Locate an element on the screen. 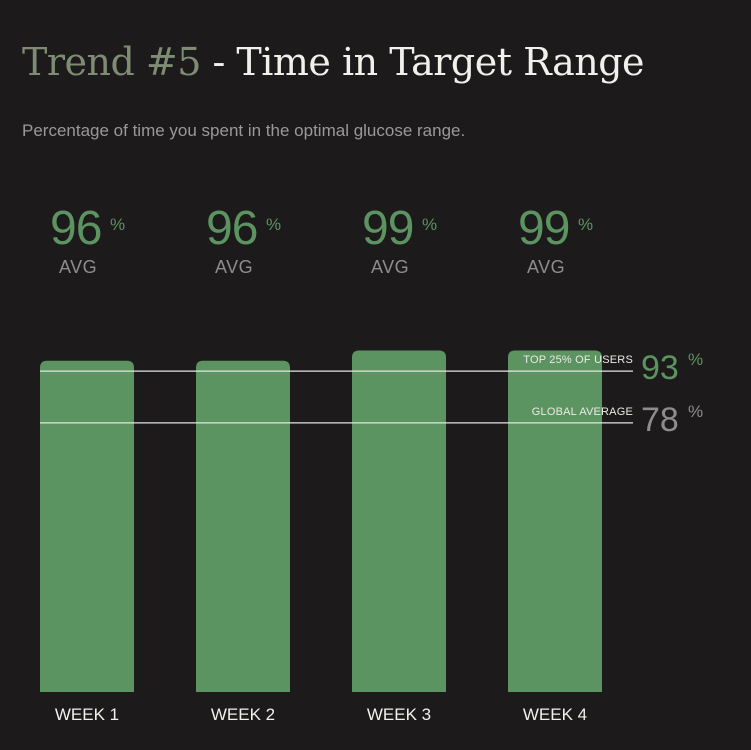  week-label-2: WEEK 2 is located at coordinates (243, 714).